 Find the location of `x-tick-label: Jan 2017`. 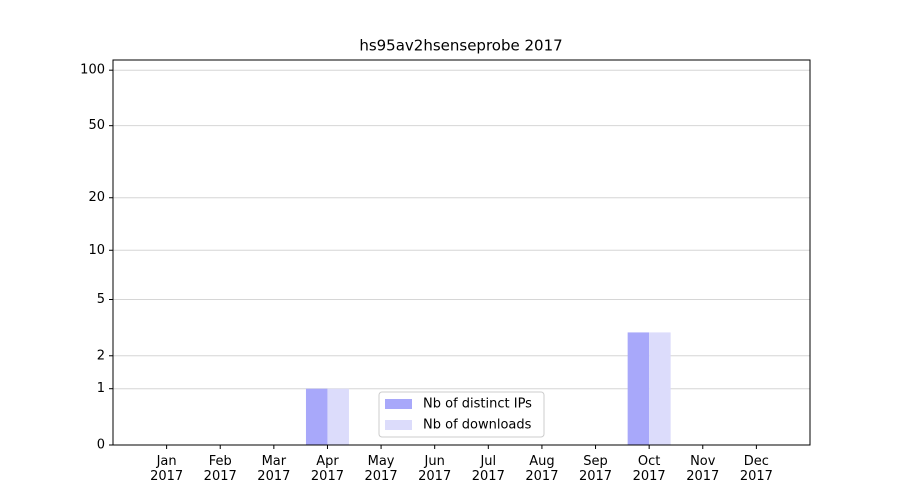

x-tick-label: Jan 2017 is located at coordinates (167, 469).